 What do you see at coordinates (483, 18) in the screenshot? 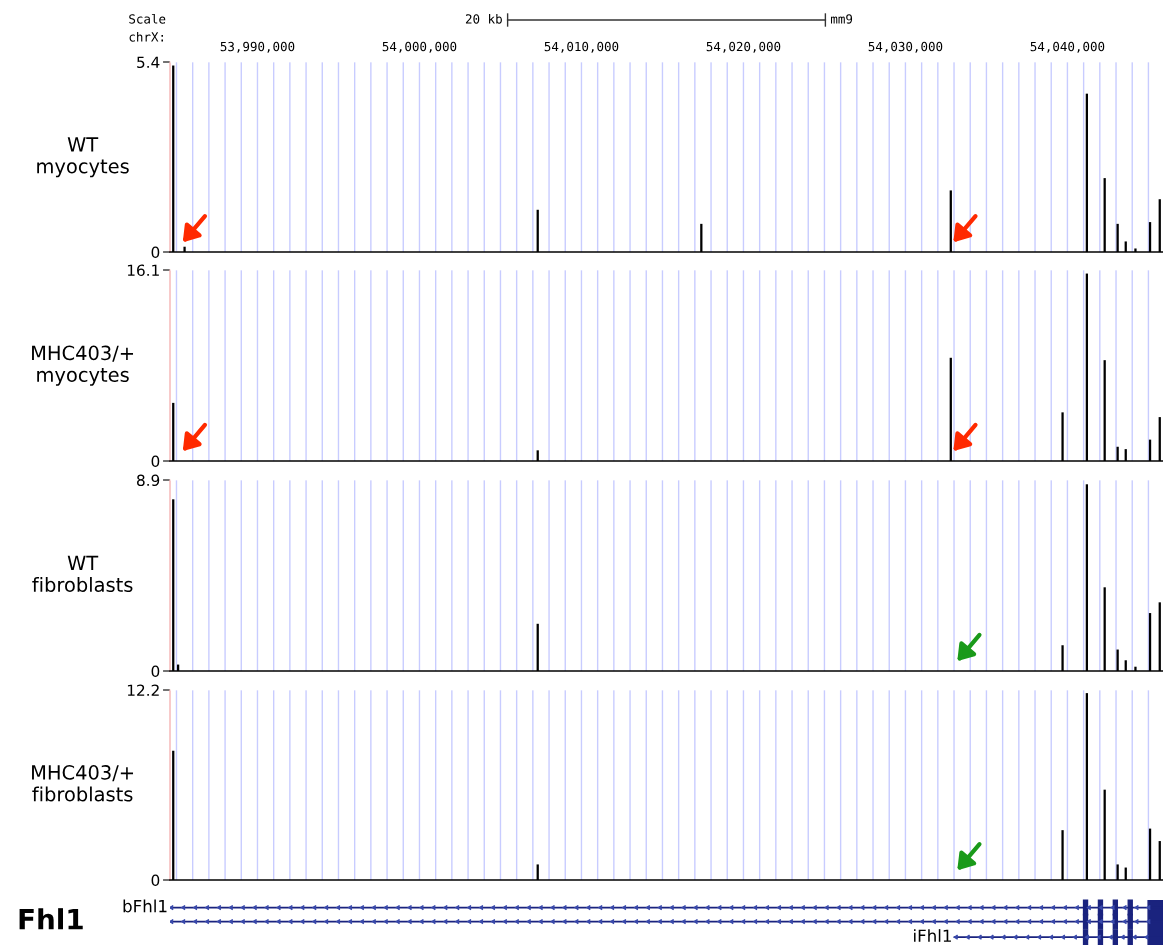
I see `text: 20 kb` at bounding box center [483, 18].